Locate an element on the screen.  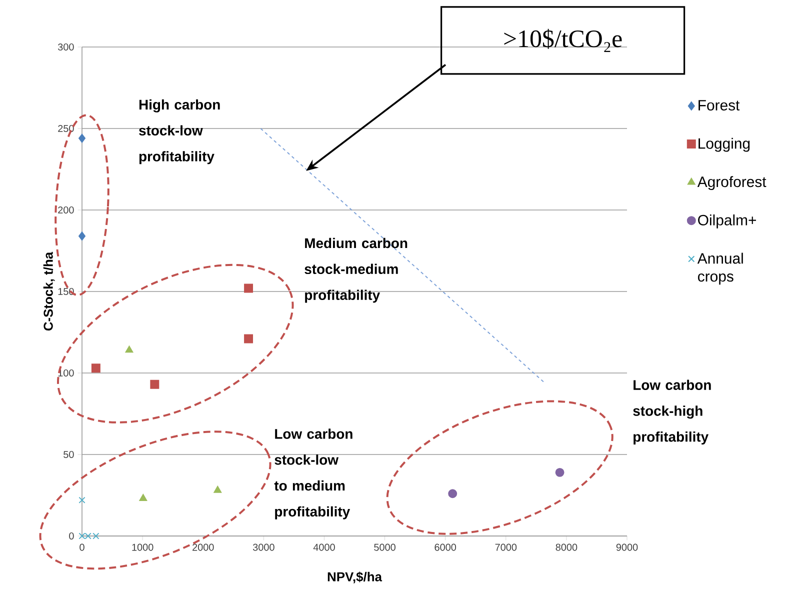
annotation: Medium carbon stock-medium profitability is located at coordinates (356, 270).